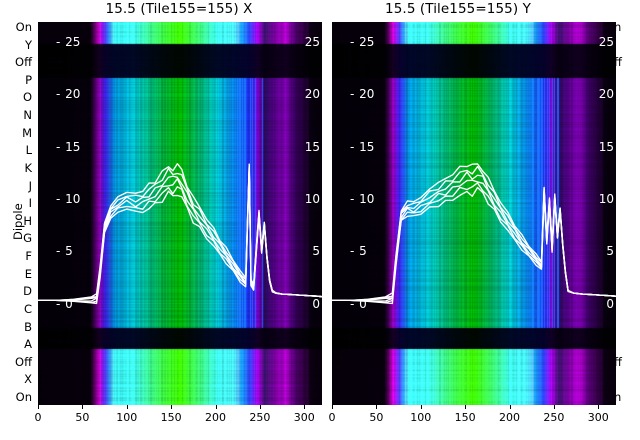 This screenshot has height=440, width=640. I want to click on category-tick-left-k-8: K, so click(28, 167).